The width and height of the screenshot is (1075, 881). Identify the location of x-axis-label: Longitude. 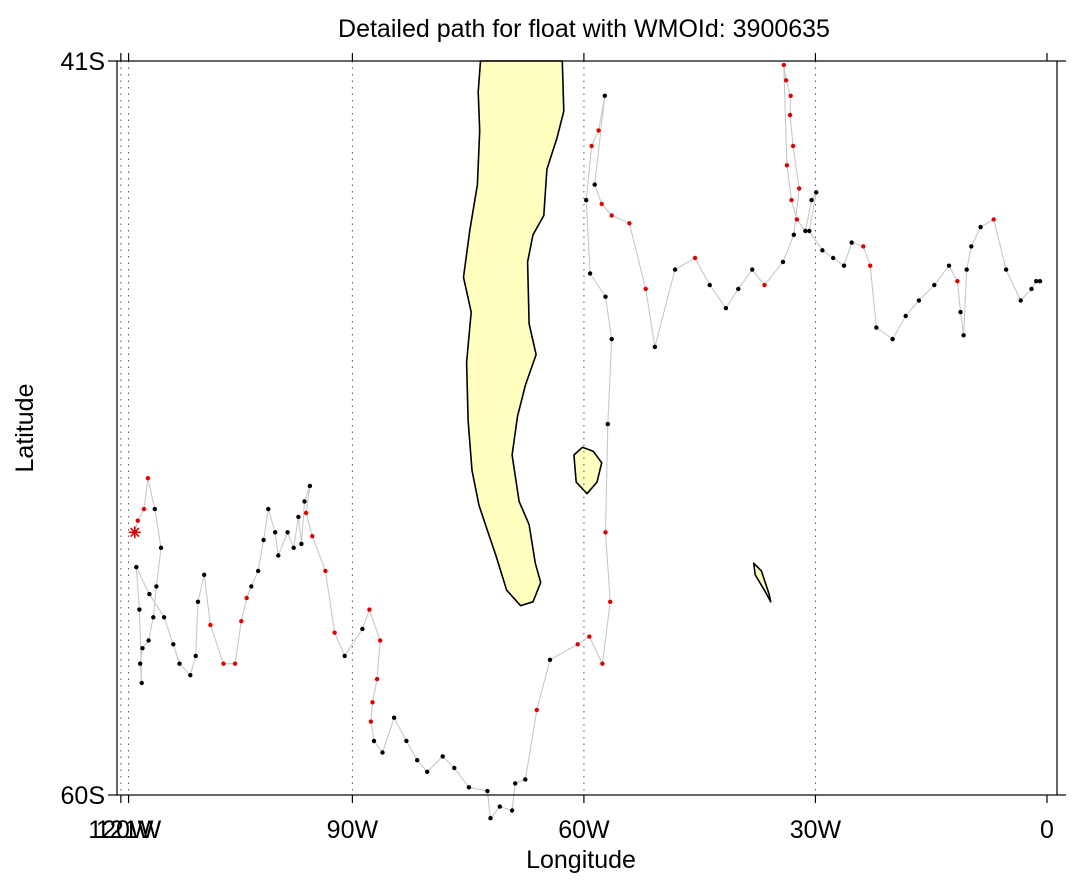
(581, 860).